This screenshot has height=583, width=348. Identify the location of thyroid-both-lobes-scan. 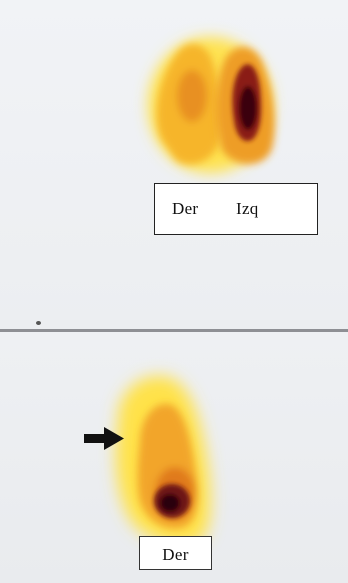
(211, 105).